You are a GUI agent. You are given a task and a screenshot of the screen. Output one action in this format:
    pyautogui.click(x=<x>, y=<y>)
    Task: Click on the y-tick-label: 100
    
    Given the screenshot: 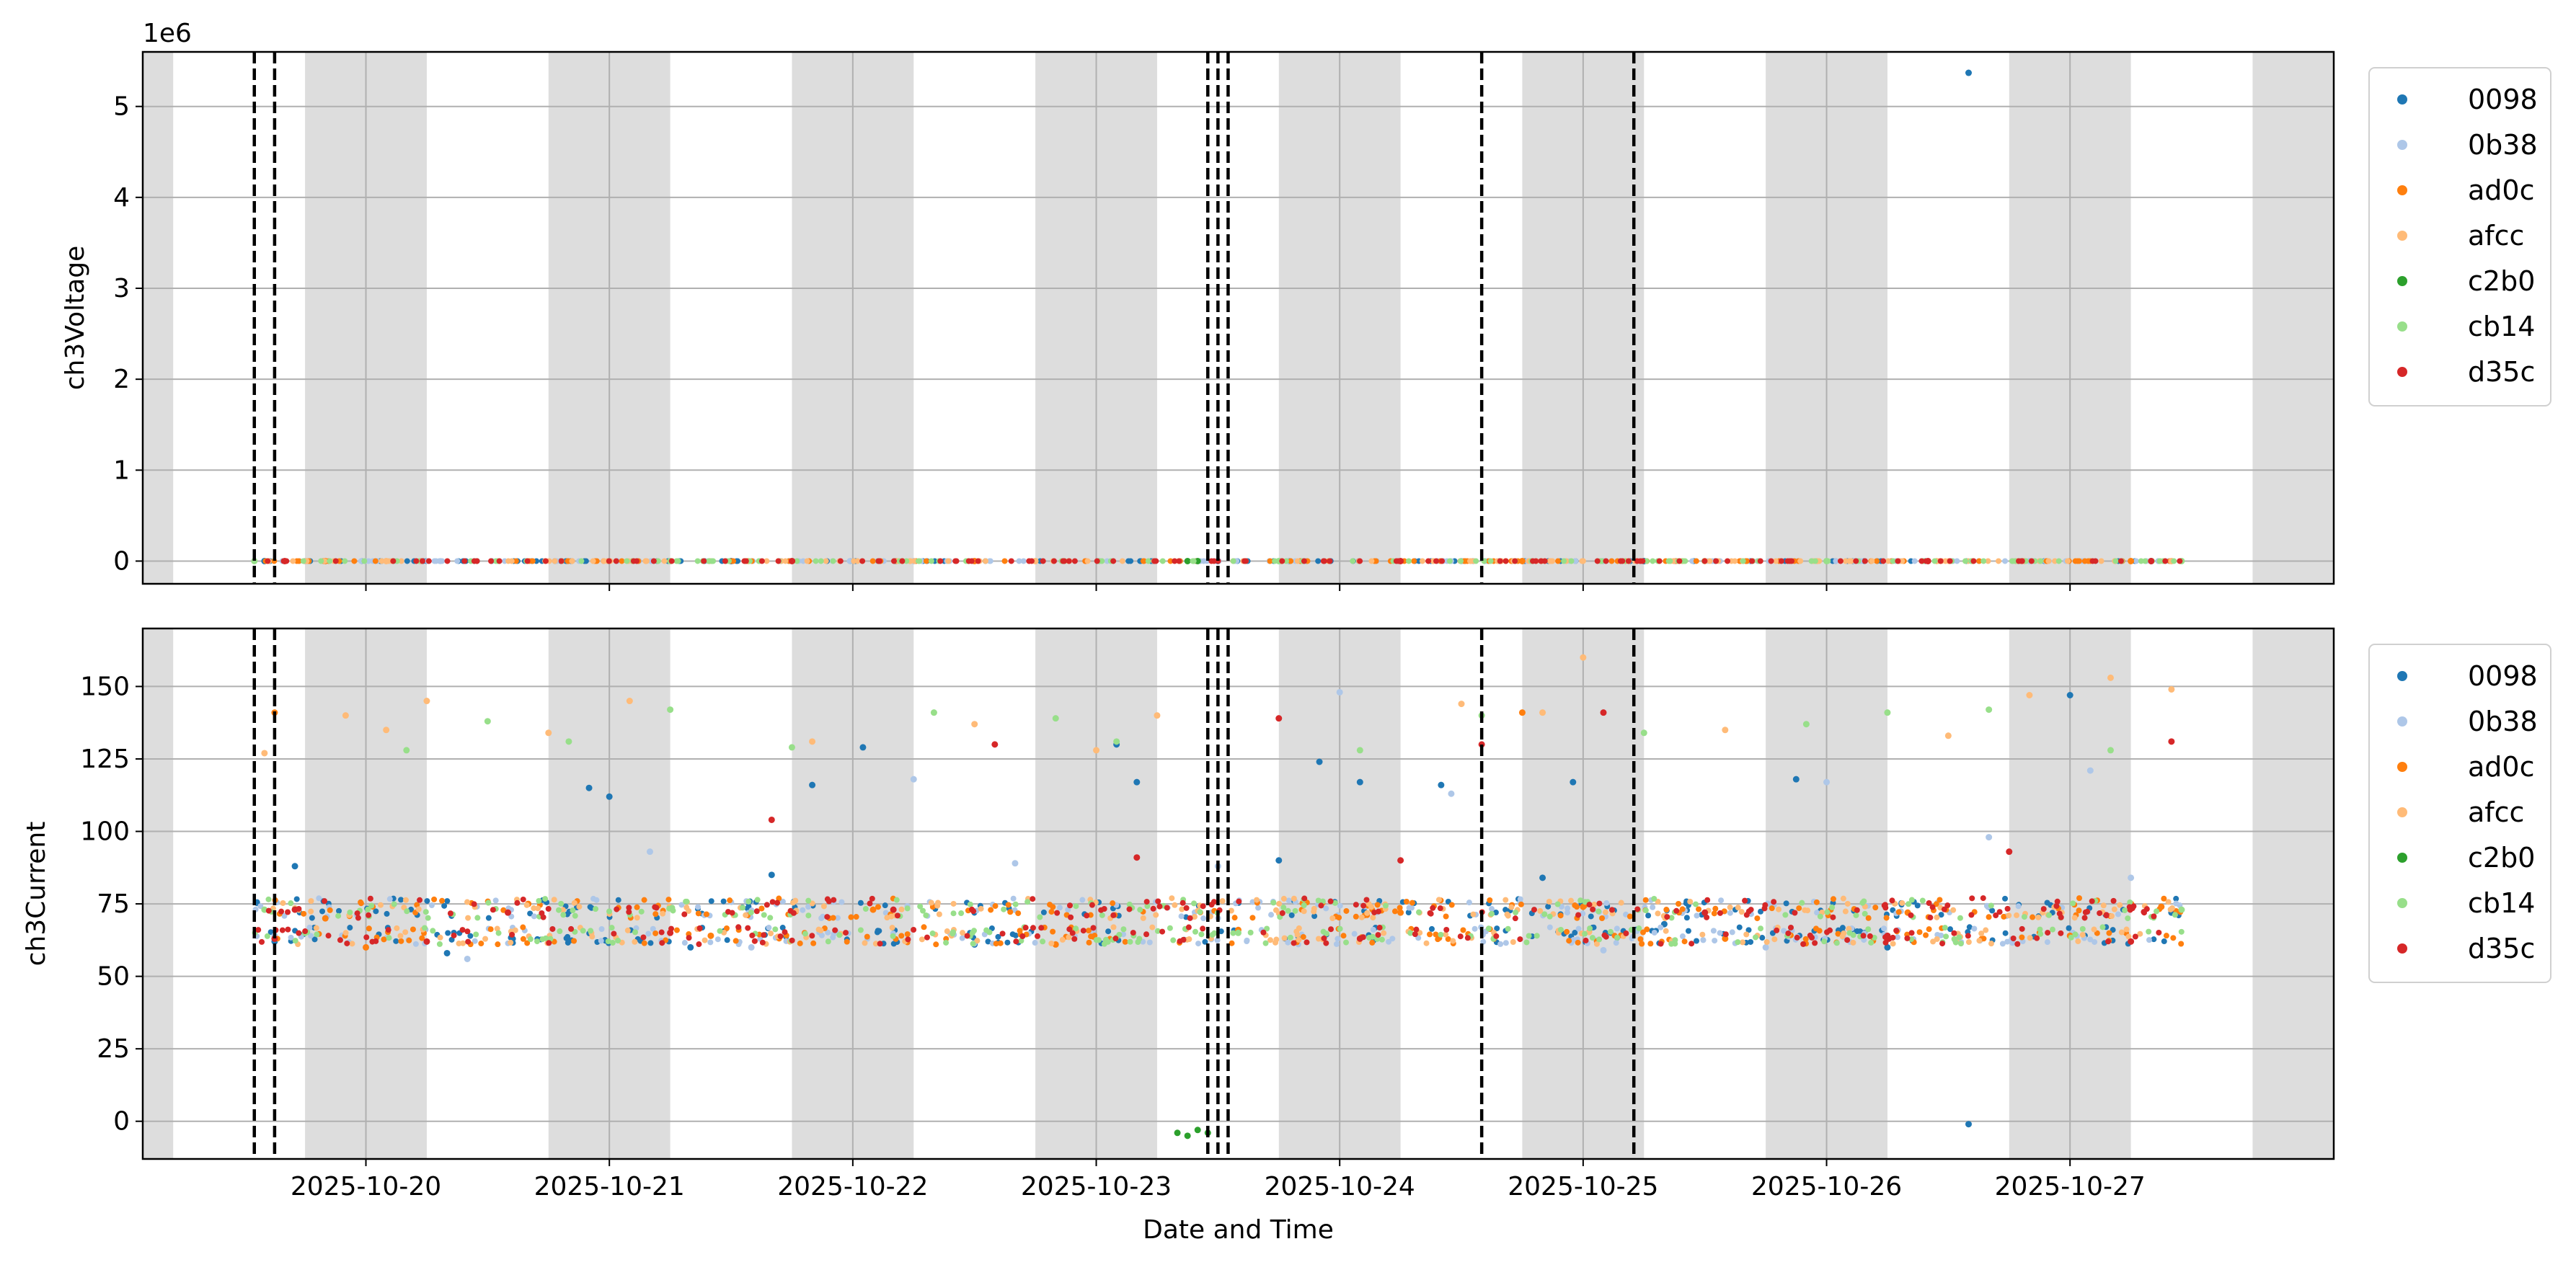 What is the action you would take?
    pyautogui.click(x=105, y=832)
    